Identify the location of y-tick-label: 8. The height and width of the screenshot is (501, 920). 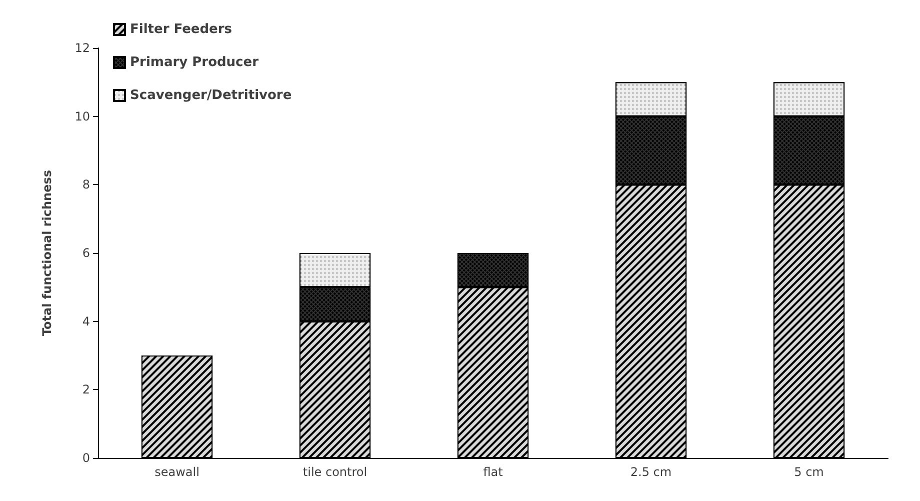
(86, 185).